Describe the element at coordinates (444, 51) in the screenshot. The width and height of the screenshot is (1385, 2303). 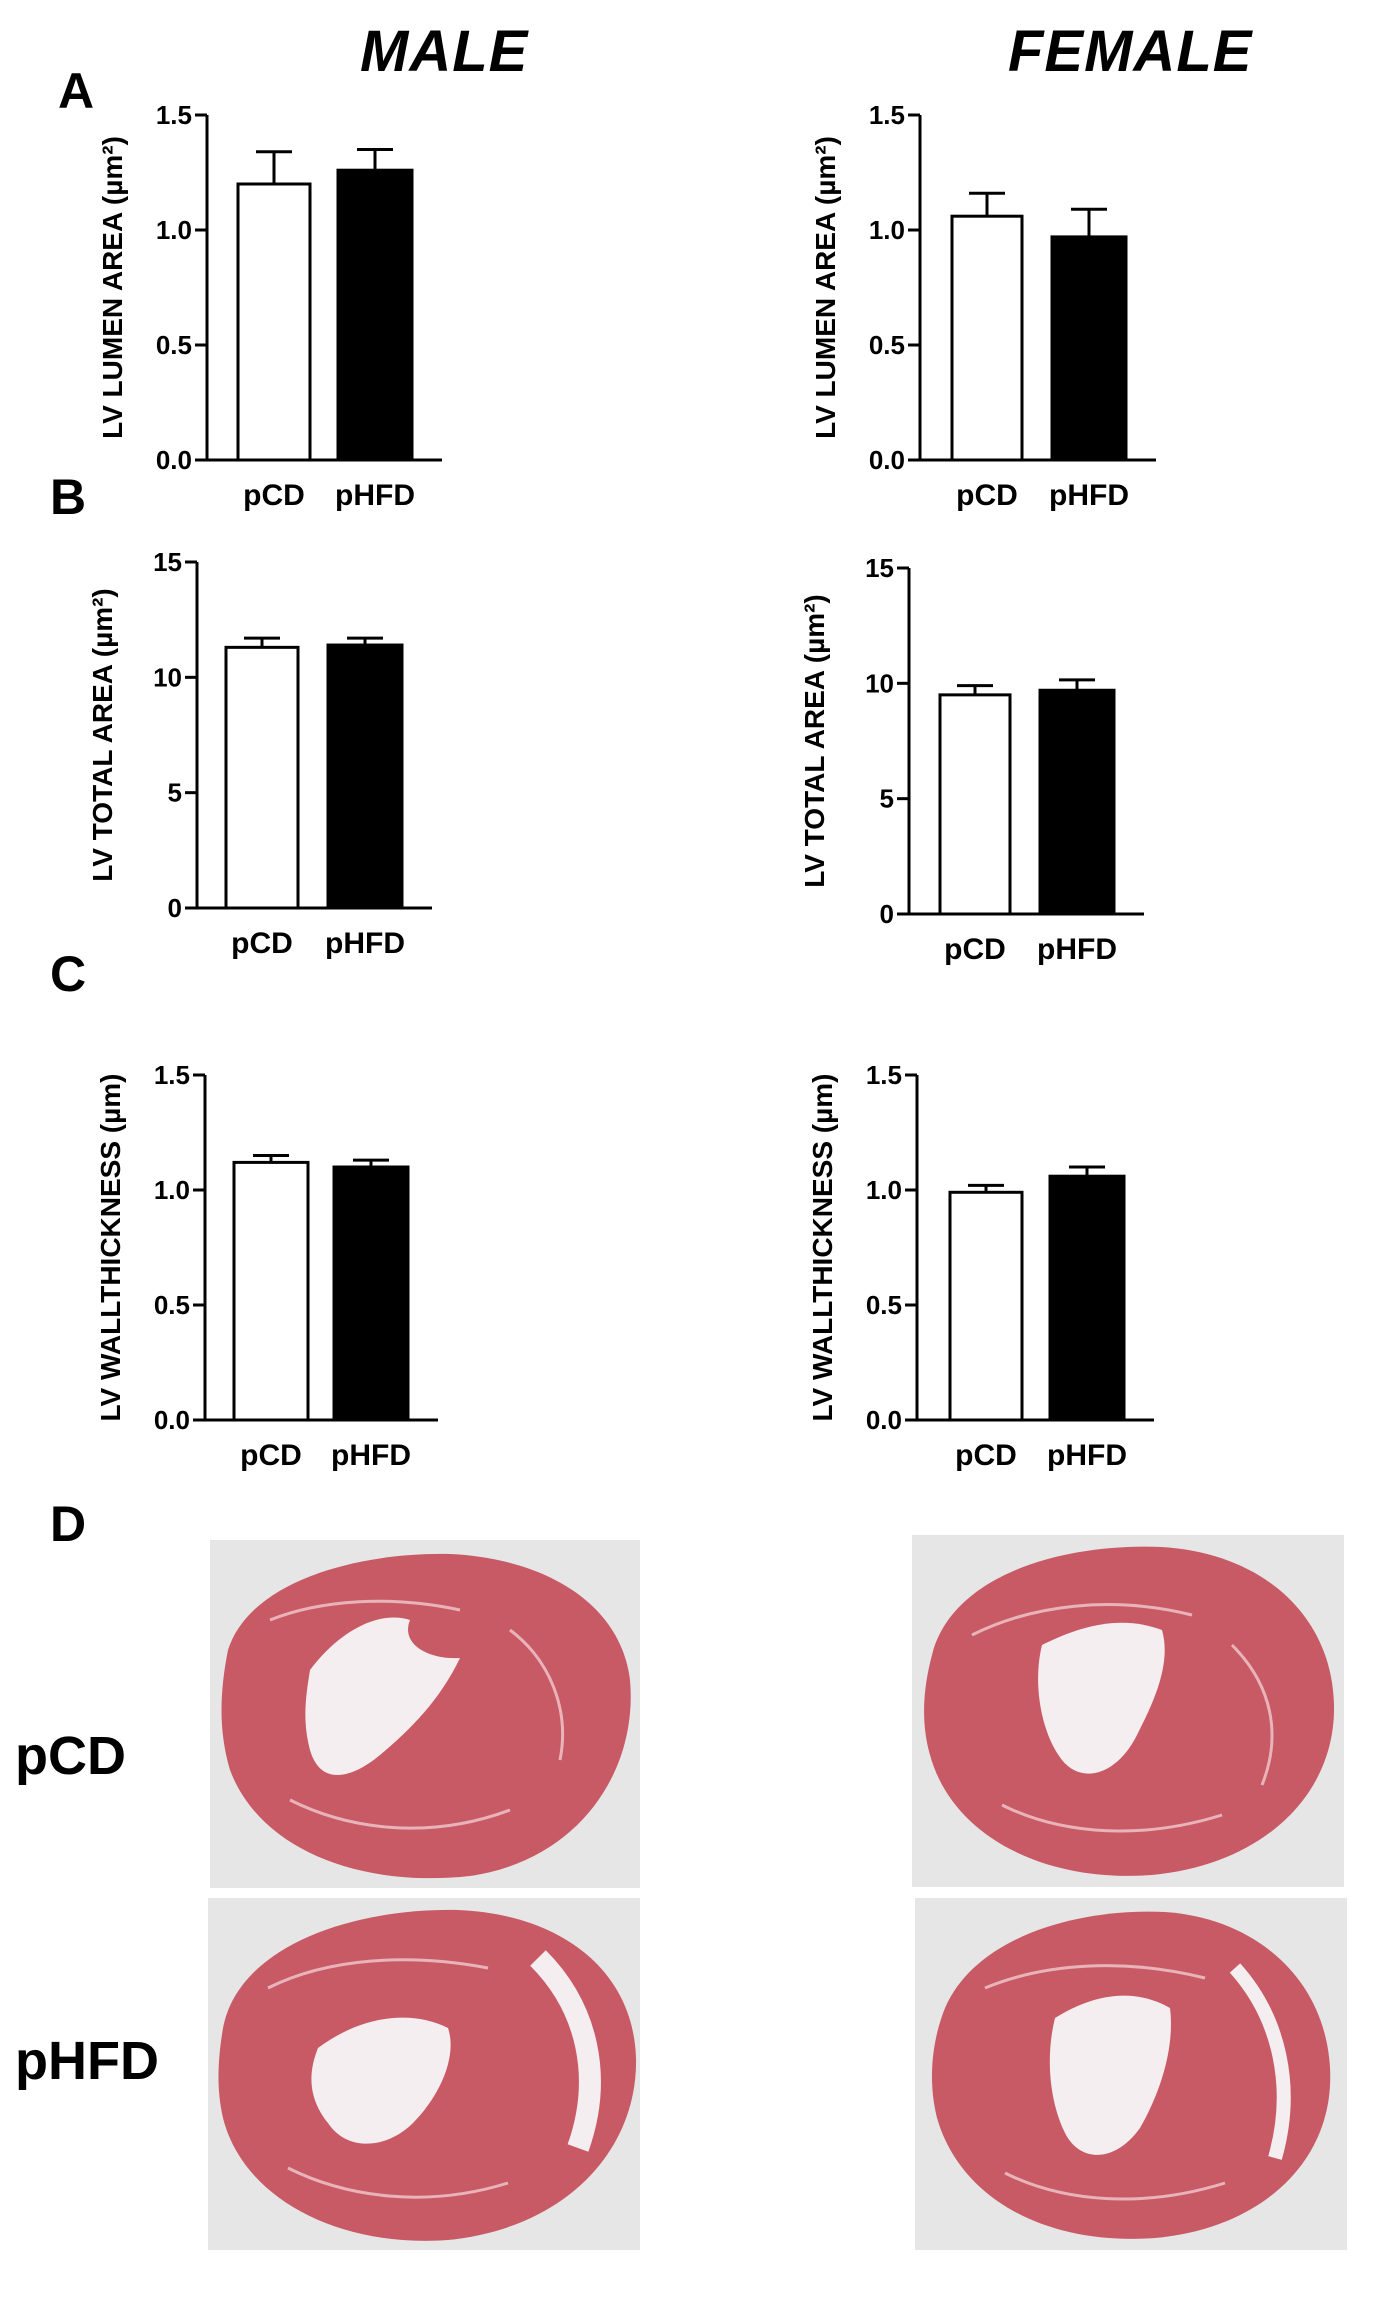
I see `male-header: MALE` at that location.